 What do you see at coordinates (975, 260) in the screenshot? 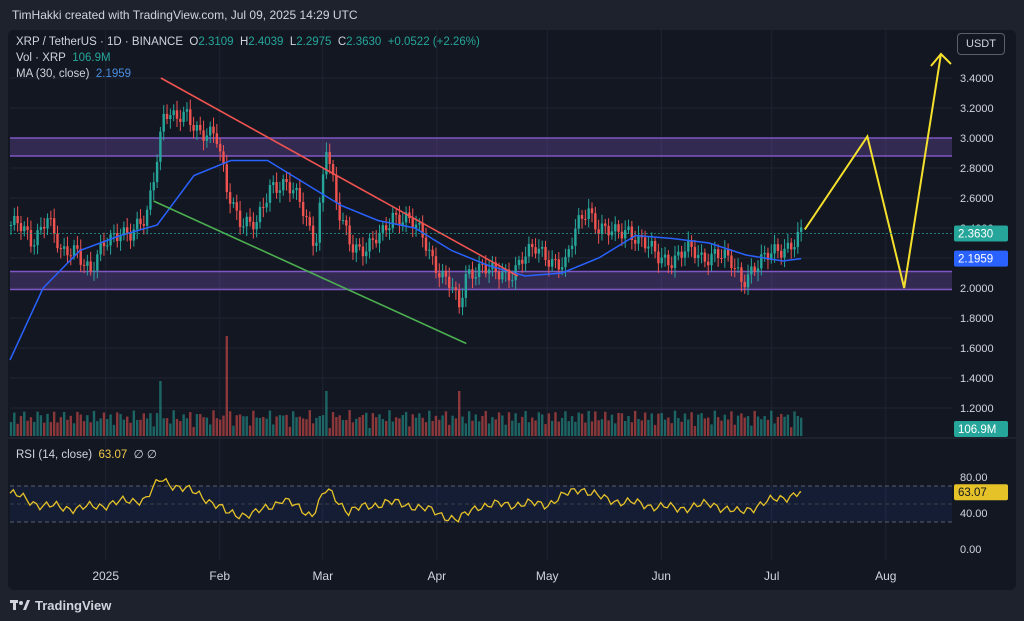
I see `ma-price-label: 2.1959` at bounding box center [975, 260].